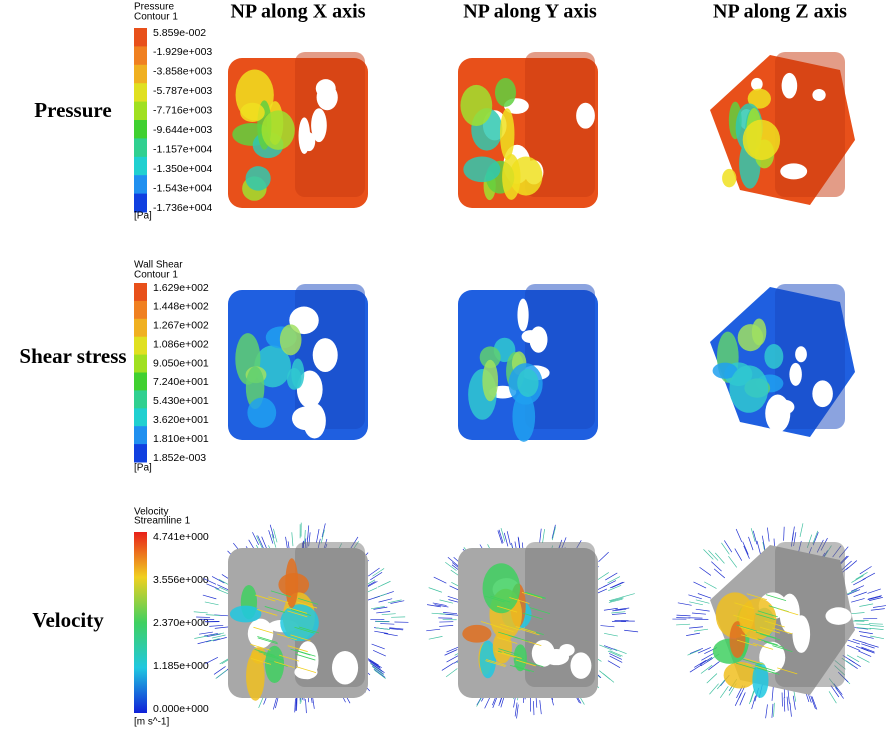 The width and height of the screenshot is (886, 731). What do you see at coordinates (330, 124) in the screenshot?
I see `scaffold-face` at bounding box center [330, 124].